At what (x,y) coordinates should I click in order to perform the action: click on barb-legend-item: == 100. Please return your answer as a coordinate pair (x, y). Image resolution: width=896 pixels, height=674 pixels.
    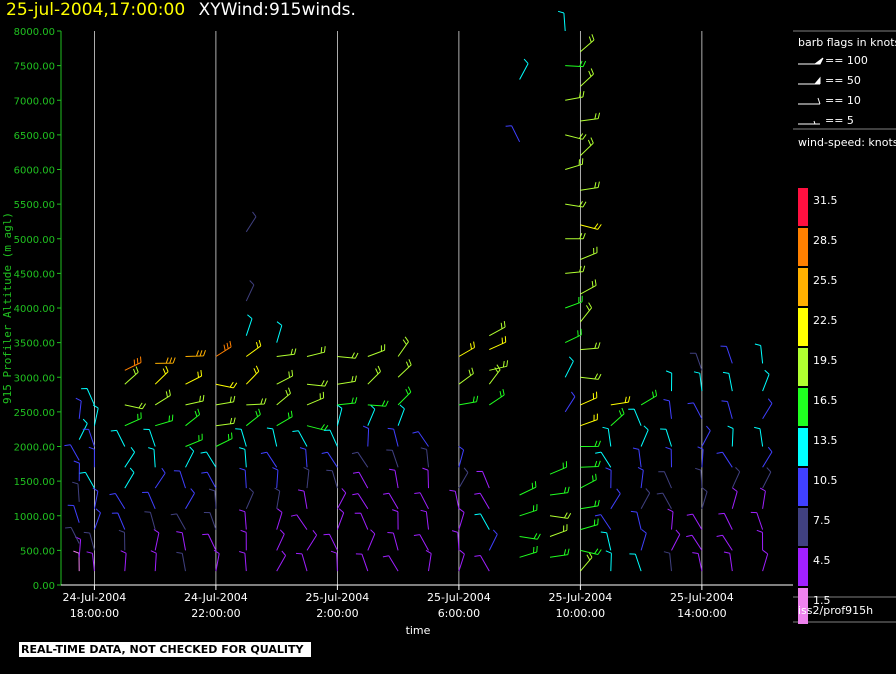
    Looking at the image, I should click on (846, 60).